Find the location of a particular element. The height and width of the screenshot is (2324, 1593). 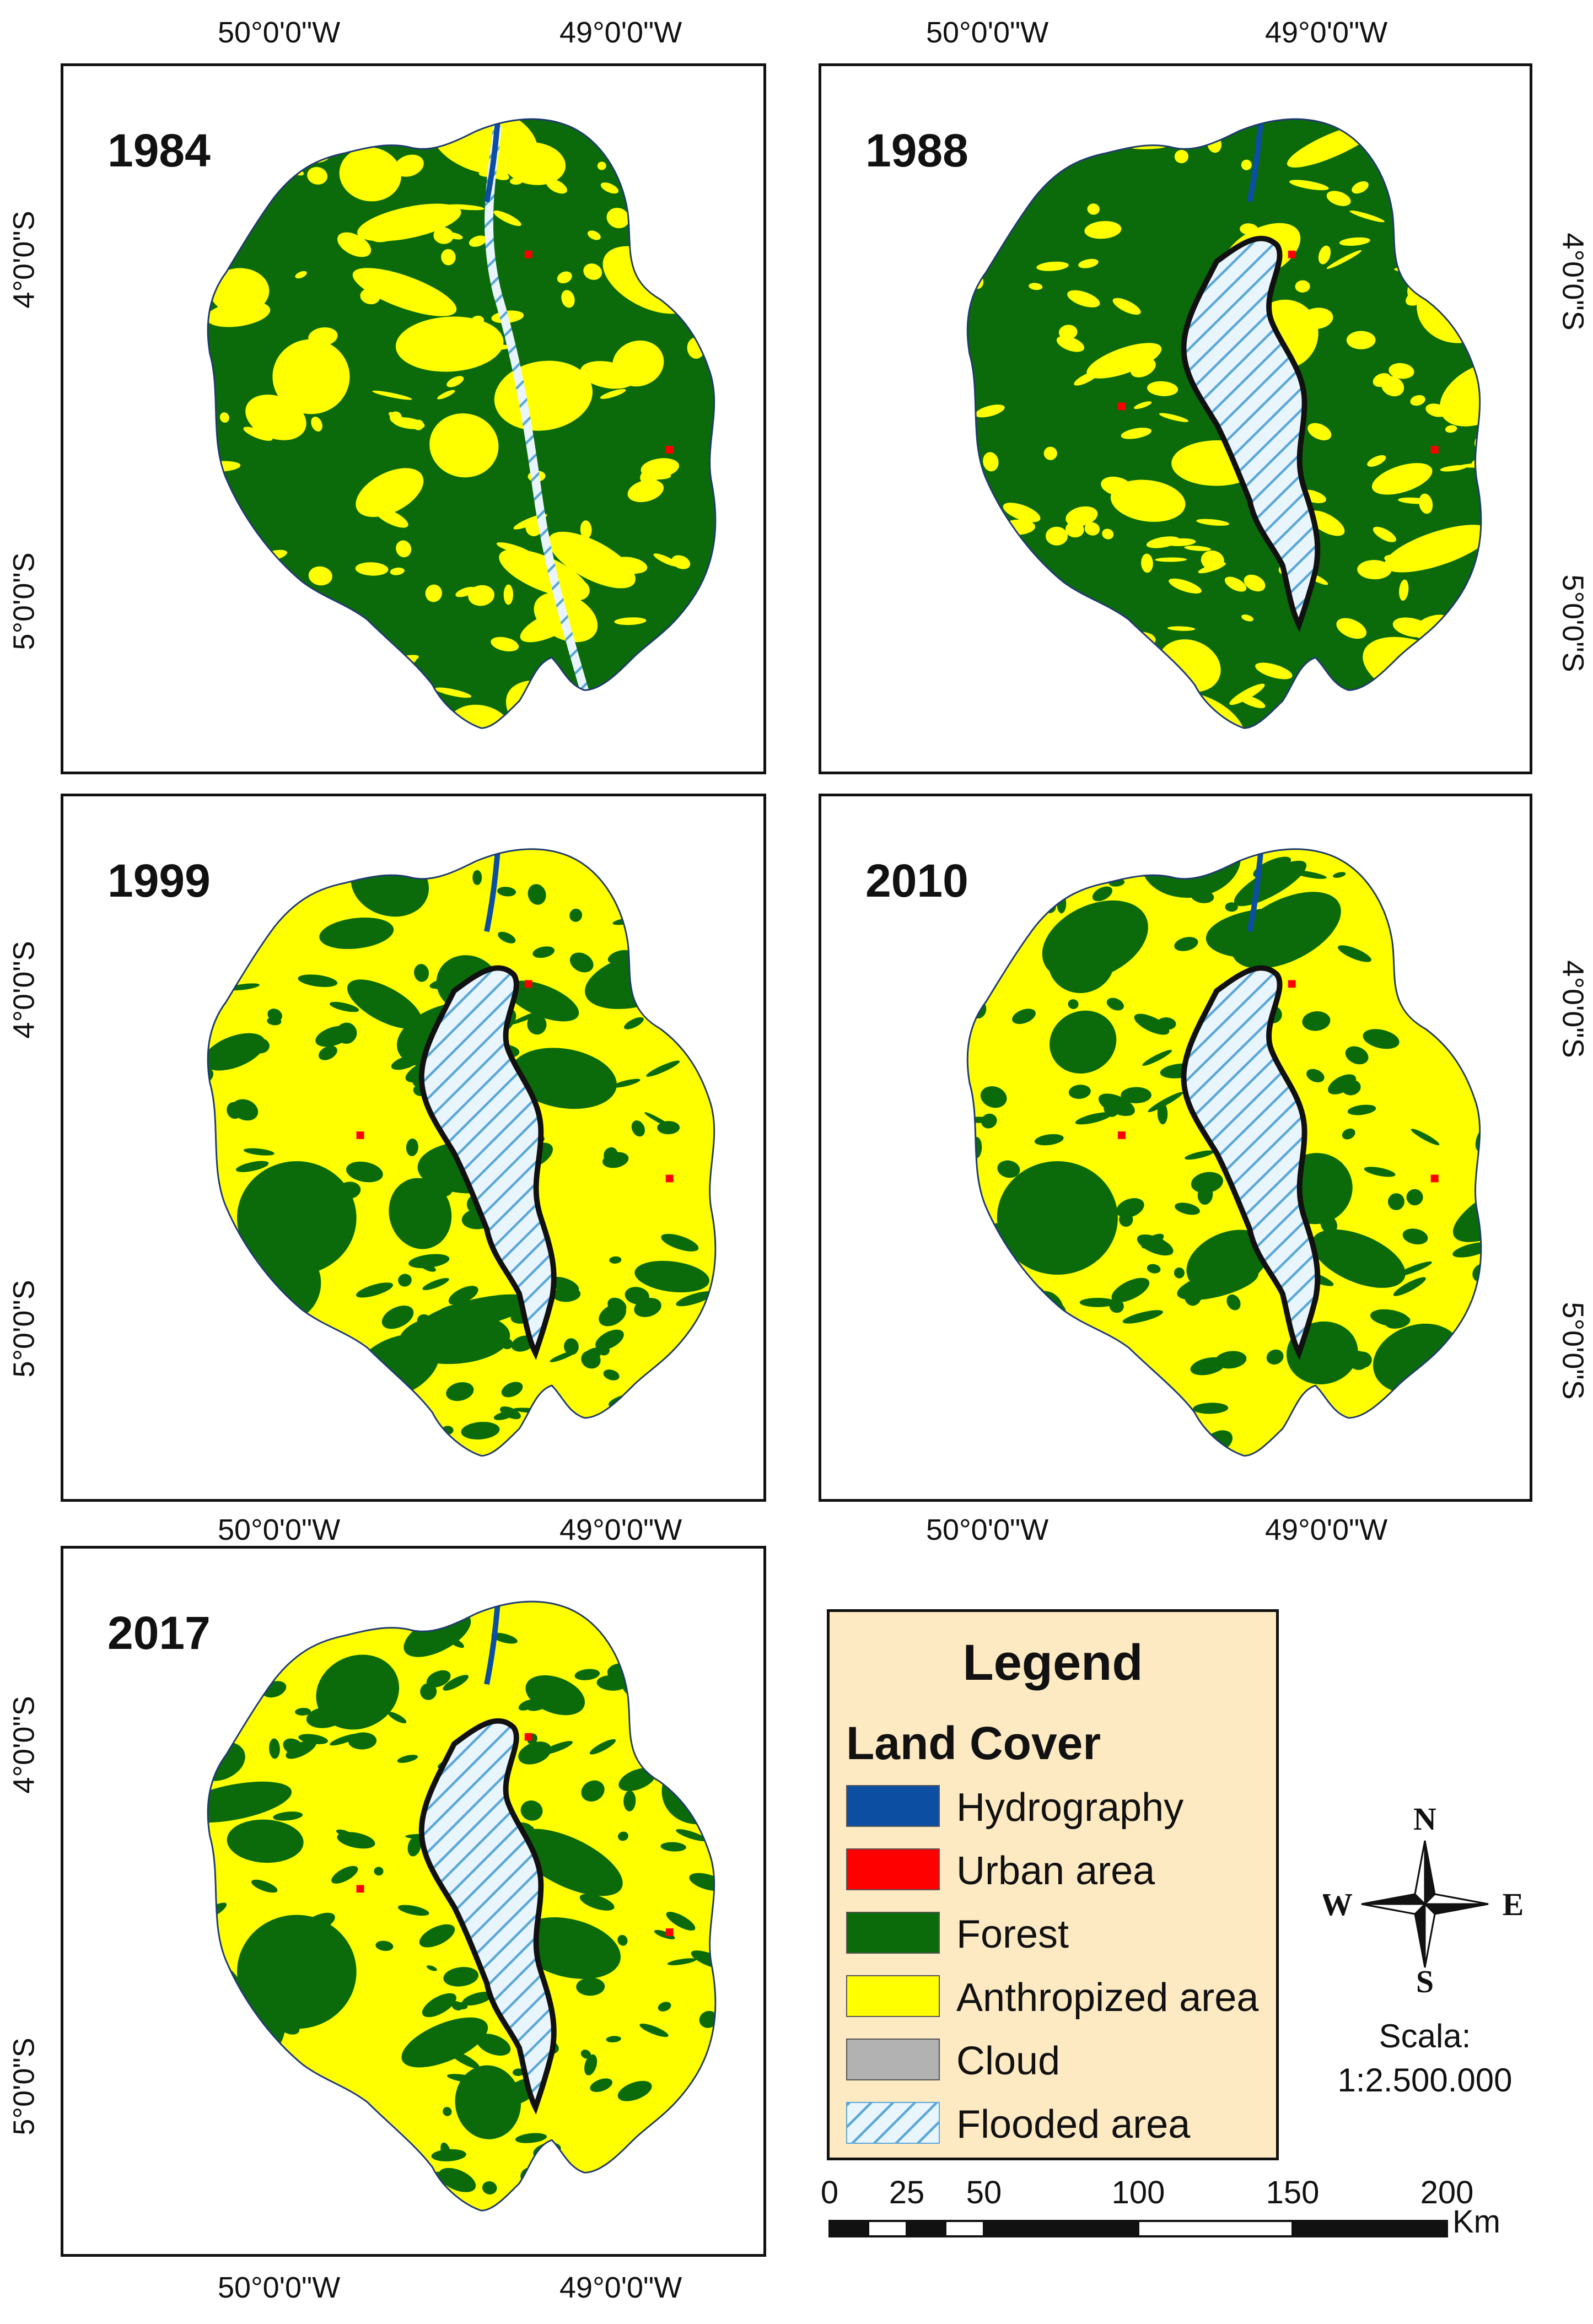

compass-rose-icon: N S E W is located at coordinates (1423, 1902).